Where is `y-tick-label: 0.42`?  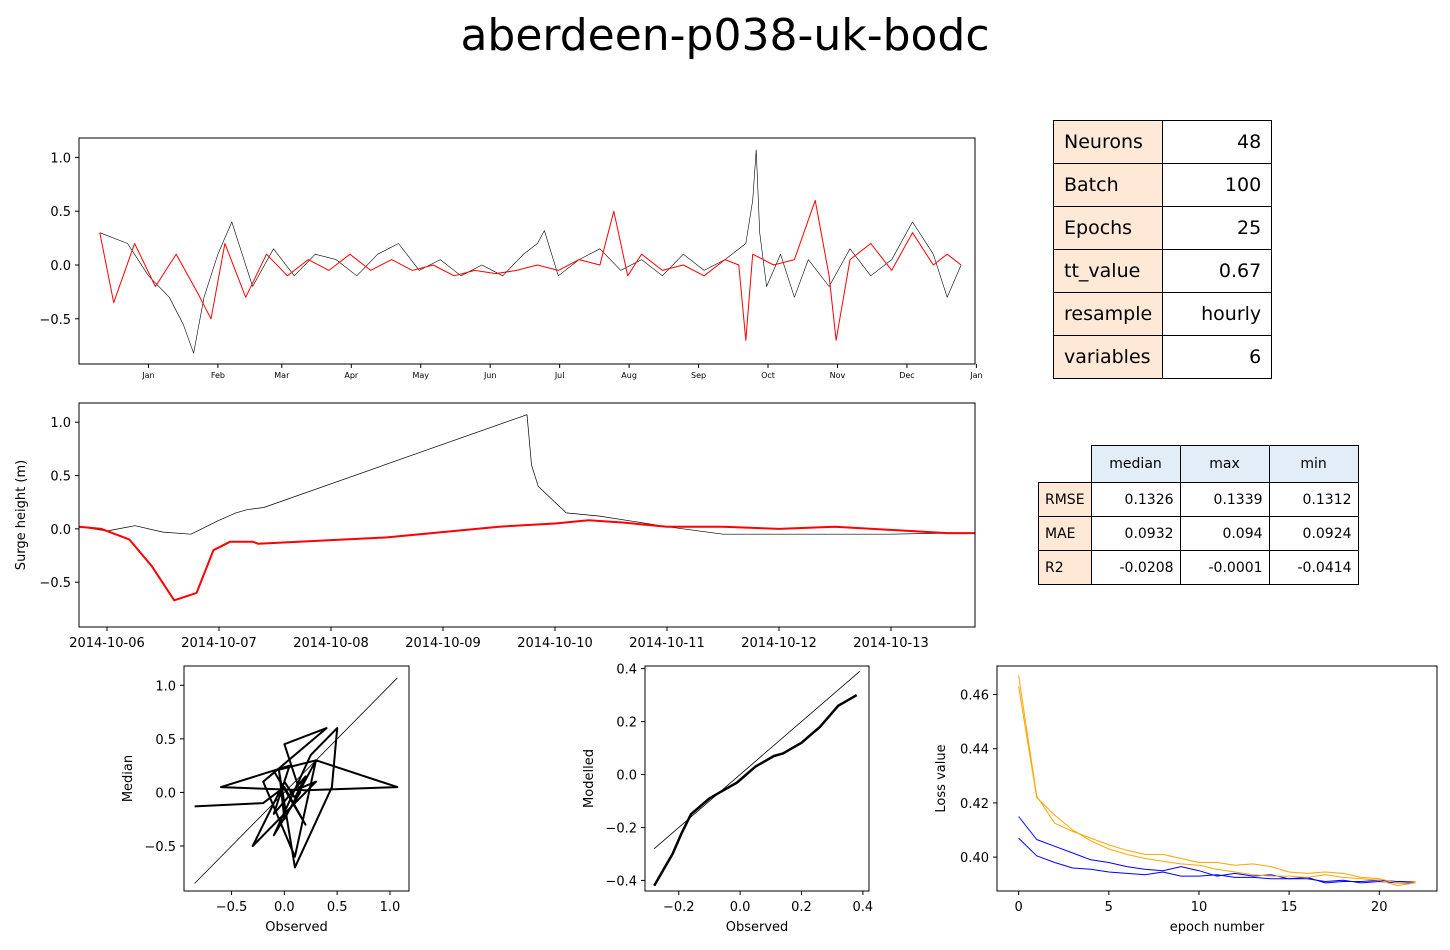 y-tick-label: 0.42 is located at coordinates (974, 804).